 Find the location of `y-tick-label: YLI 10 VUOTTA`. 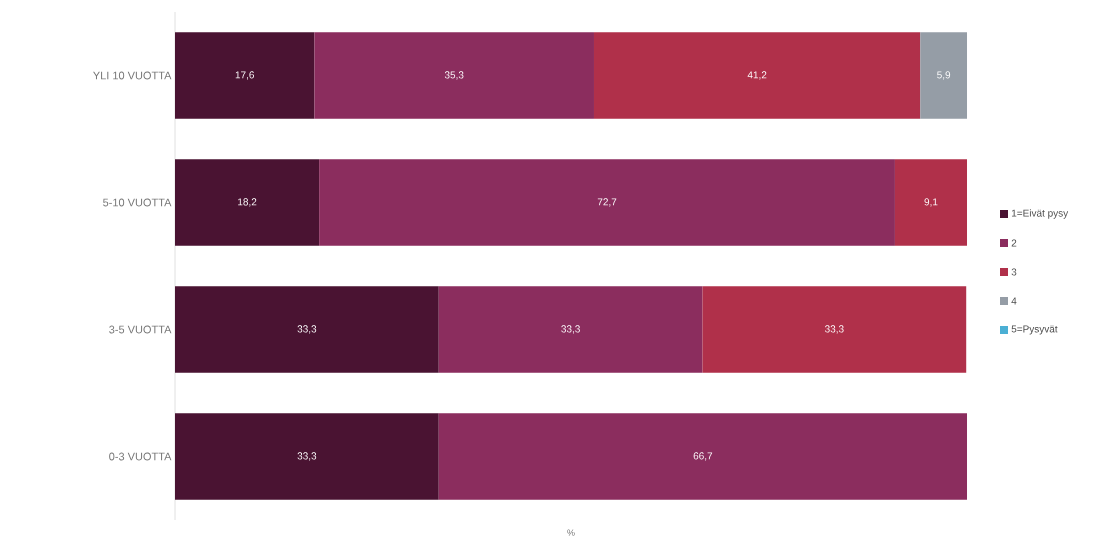

y-tick-label: YLI 10 VUOTTA is located at coordinates (132, 75).